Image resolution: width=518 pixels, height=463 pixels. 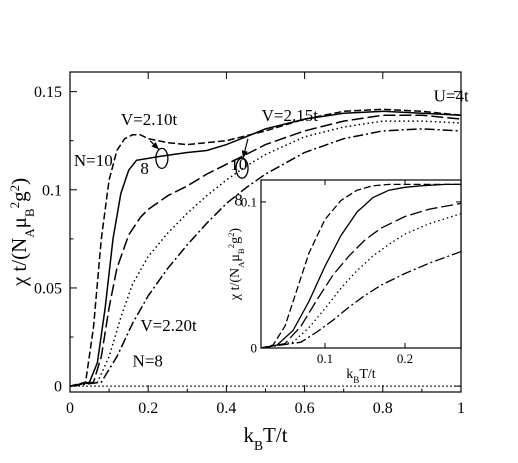 I want to click on series-line-longdash, so click(x=361, y=275).